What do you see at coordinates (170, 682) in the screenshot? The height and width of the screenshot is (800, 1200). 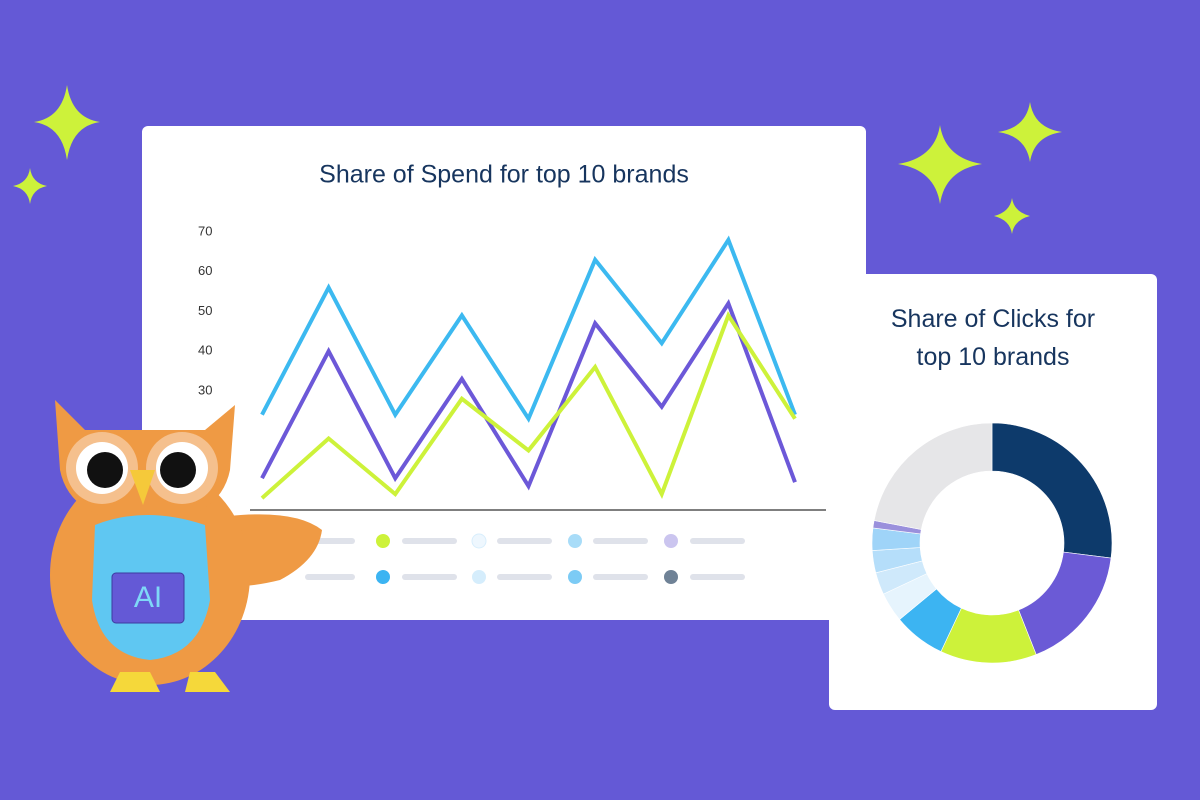 I see `owl-feet` at bounding box center [170, 682].